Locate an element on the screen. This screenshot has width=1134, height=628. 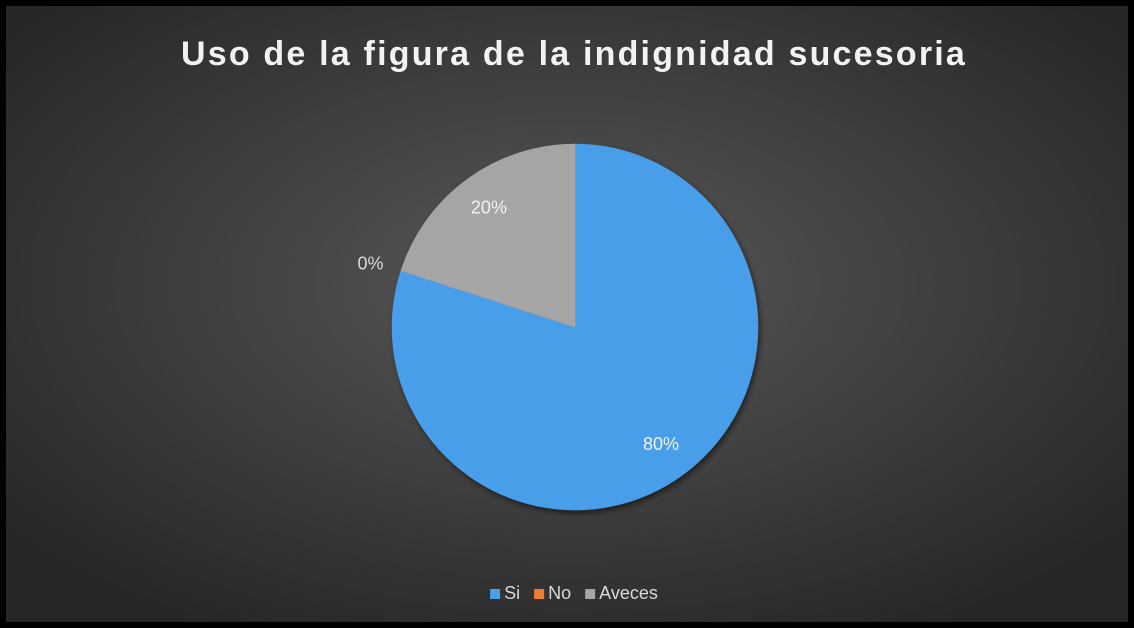
data-labels: 80% 0% 20% is located at coordinates (519, 325).